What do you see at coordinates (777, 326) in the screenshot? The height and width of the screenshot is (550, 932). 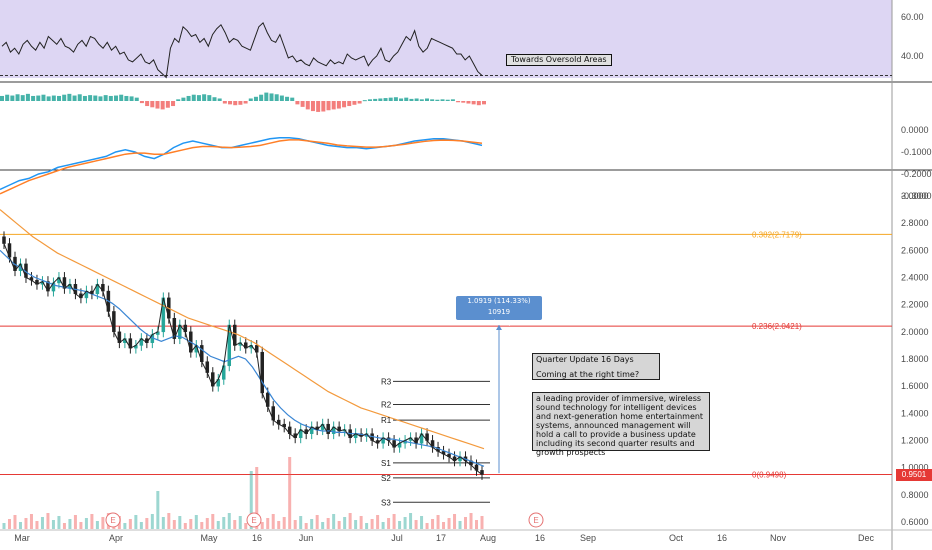 I see `fib-level-label: 0.236(2.0421)` at bounding box center [777, 326].